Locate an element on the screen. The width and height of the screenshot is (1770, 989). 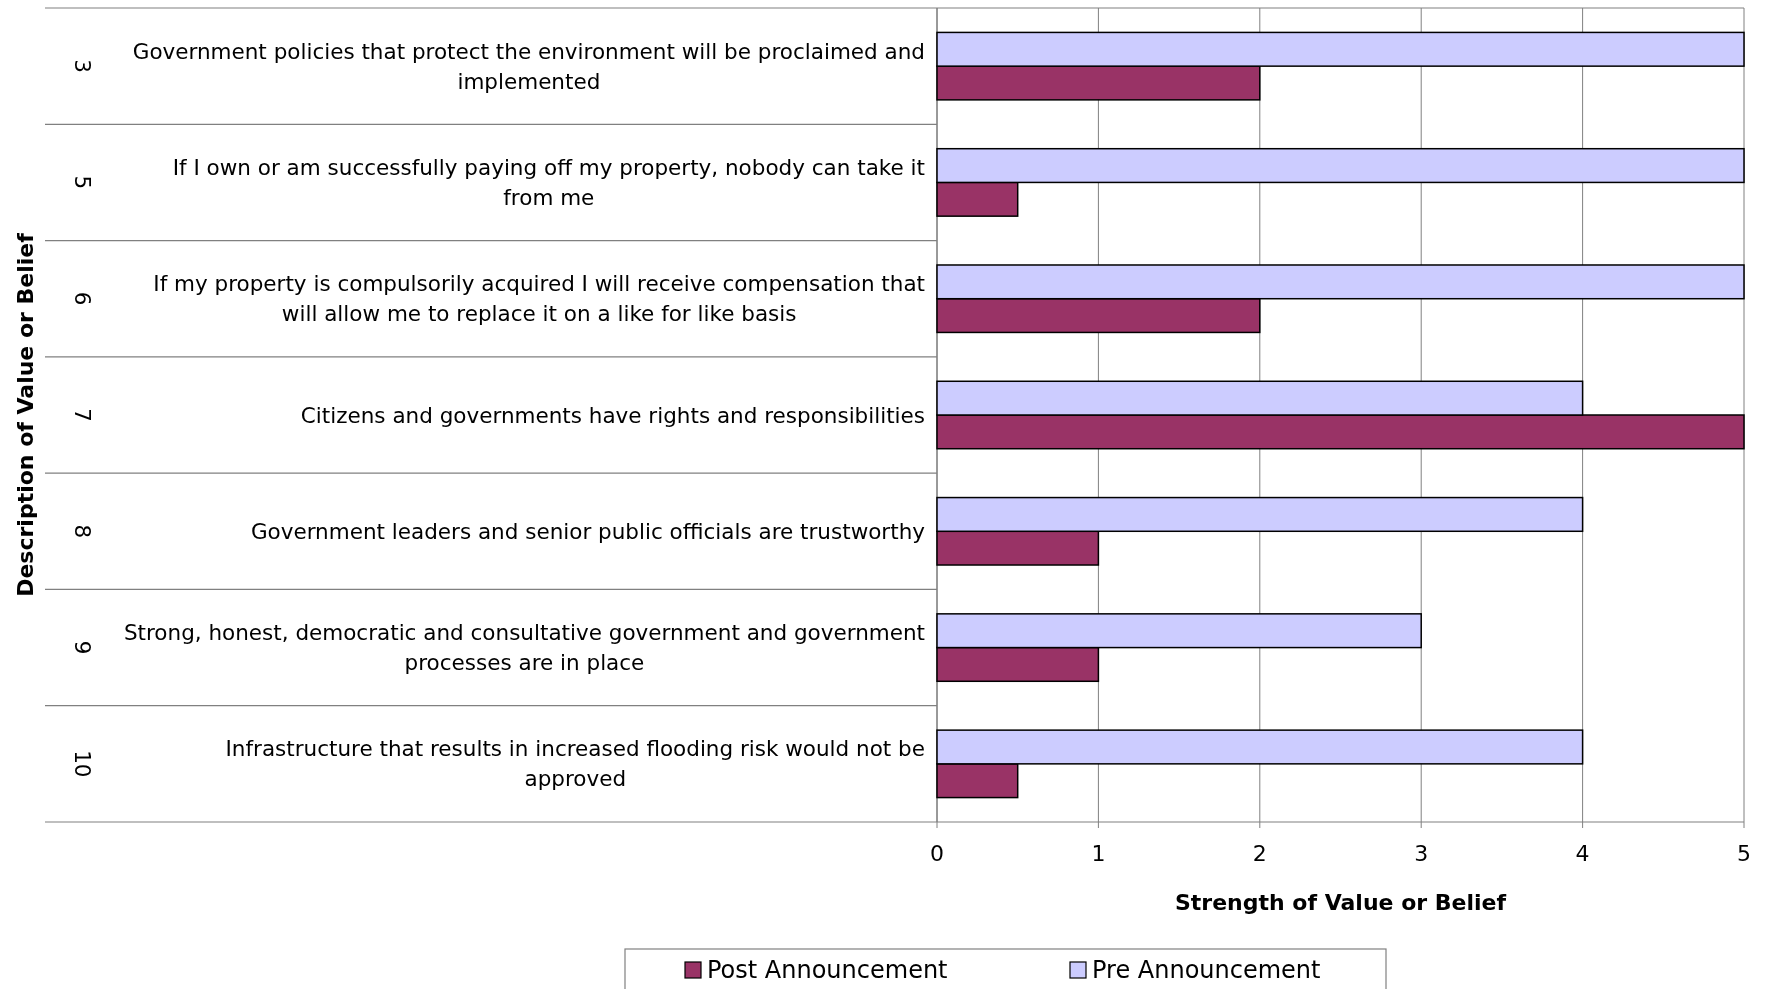
x-axis-title: Strength of Value or Belief is located at coordinates (1340, 902).